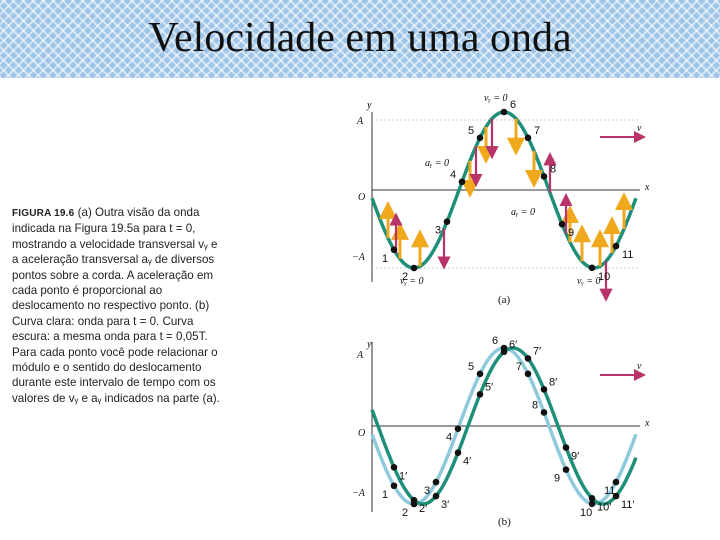 This screenshot has height=540, width=720. What do you see at coordinates (359, 493) in the screenshot?
I see `amplitude-bottom-b: −A` at bounding box center [359, 493].